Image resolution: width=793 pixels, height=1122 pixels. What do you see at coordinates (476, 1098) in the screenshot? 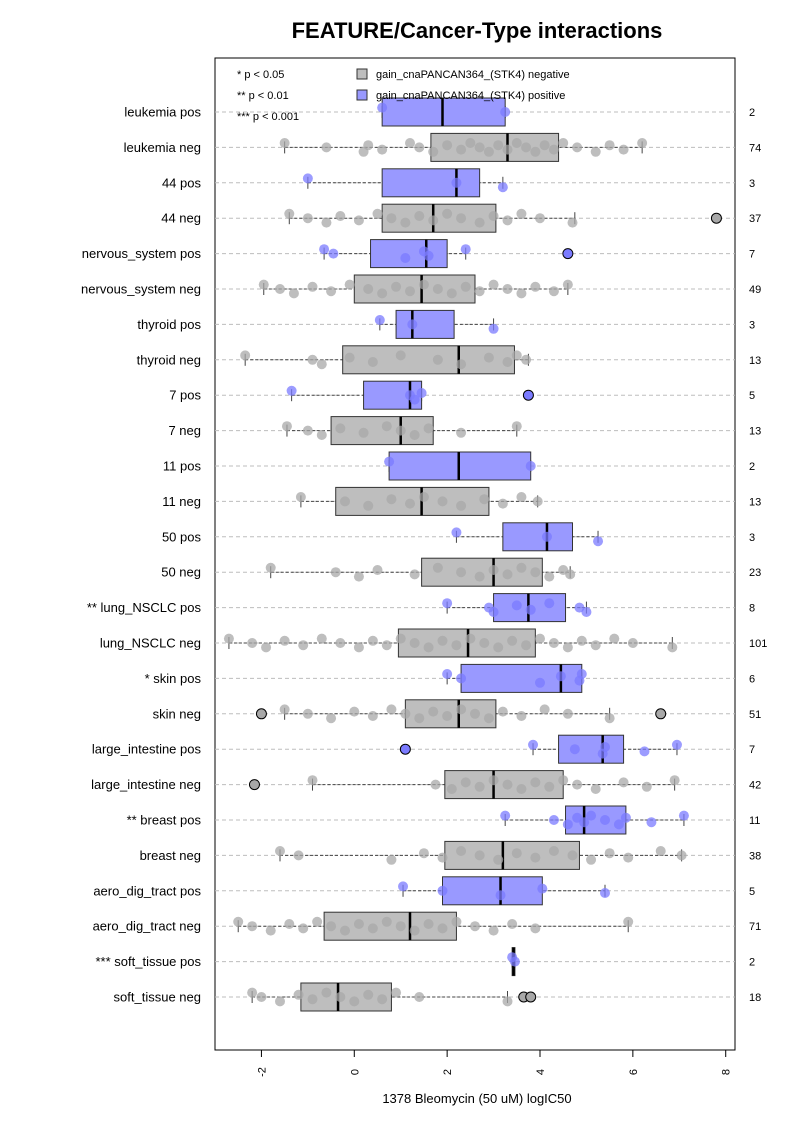
I see `x-axis-label: 1378 Bleomycin (50 uM) logIC50` at bounding box center [476, 1098].